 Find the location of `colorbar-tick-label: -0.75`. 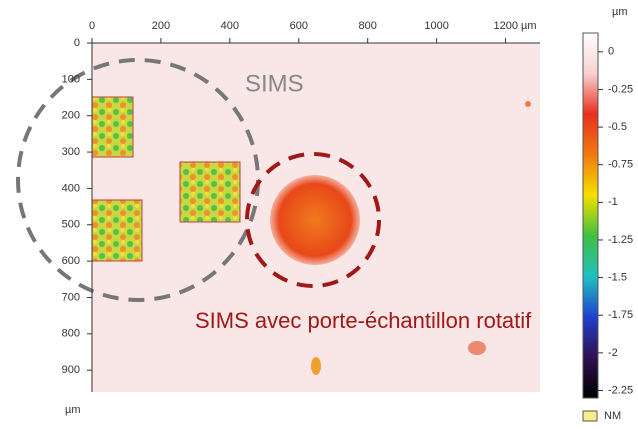

colorbar-tick-label: -0.75 is located at coordinates (620, 165).